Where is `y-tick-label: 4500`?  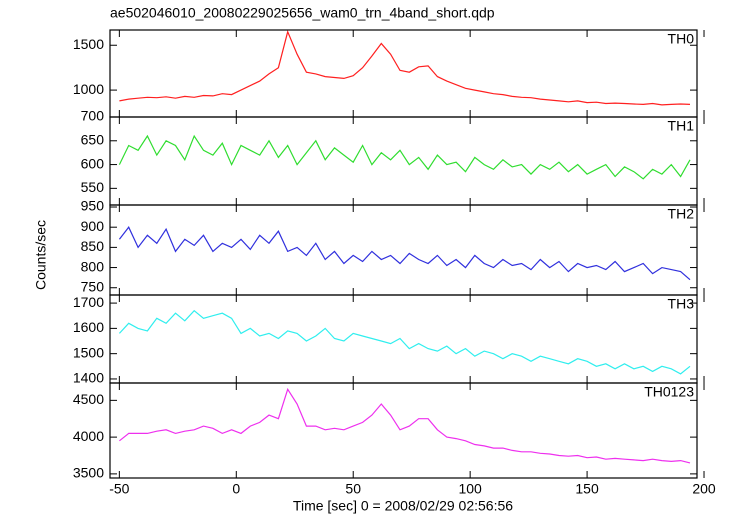
y-tick-label: 4500 is located at coordinates (88, 399).